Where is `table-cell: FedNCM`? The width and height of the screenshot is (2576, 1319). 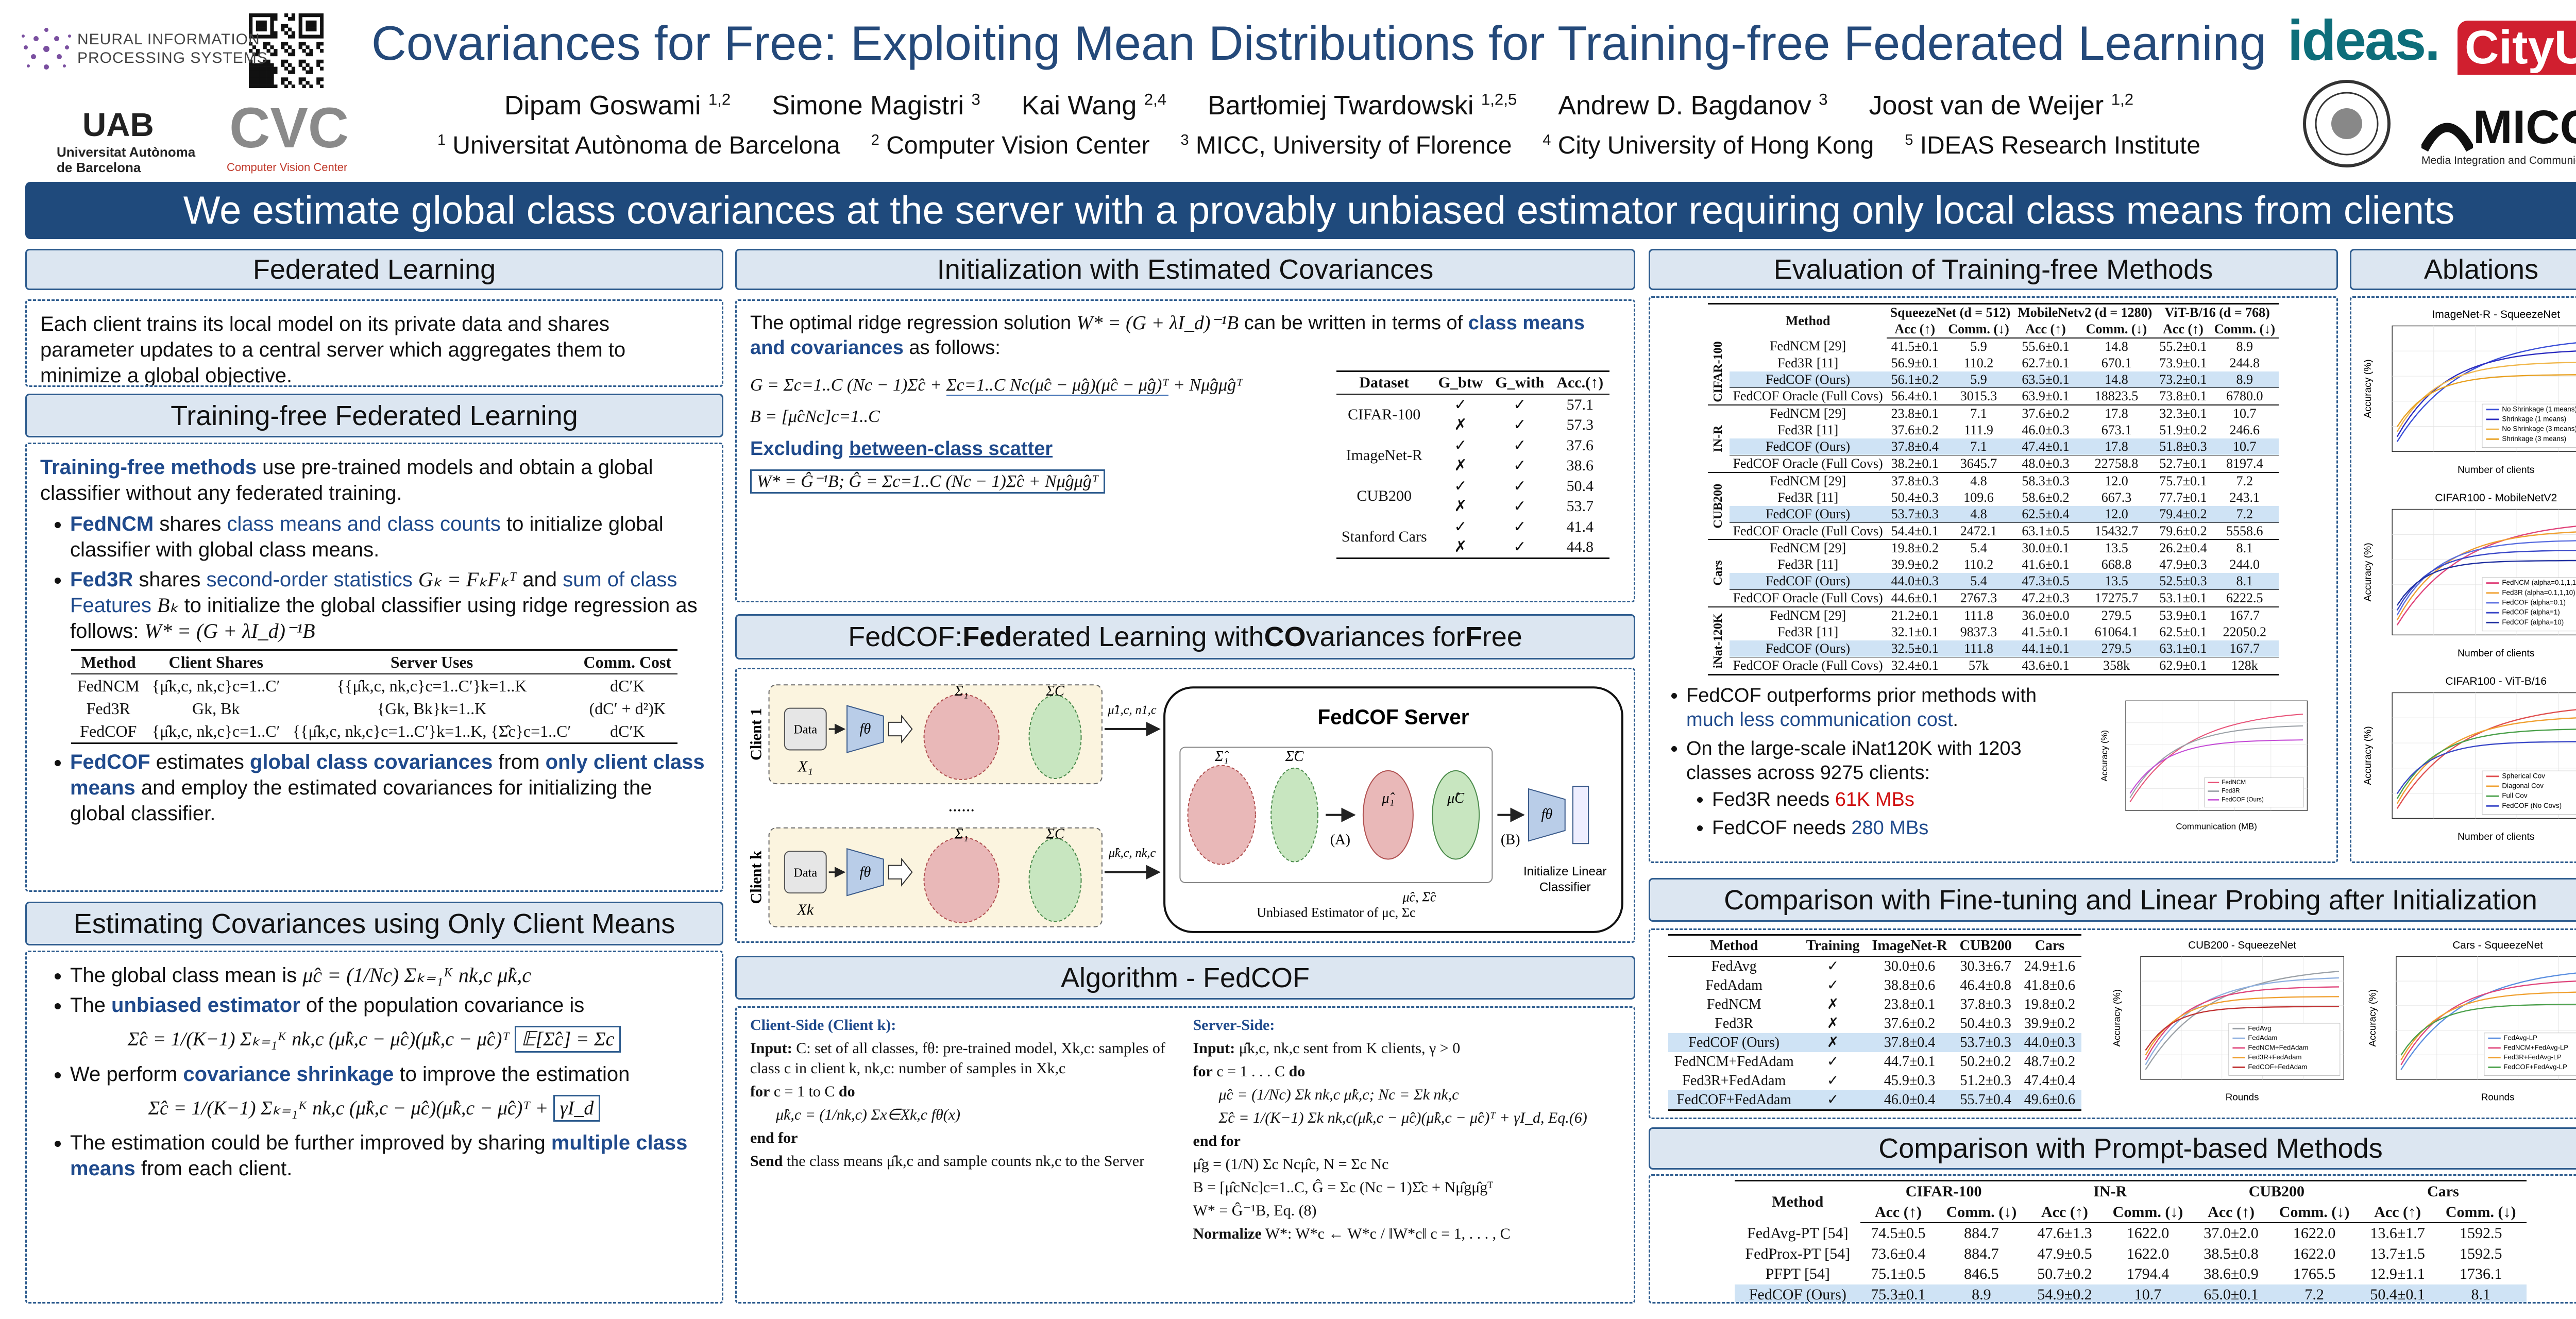
table-cell: FedNCM is located at coordinates (1733, 1004).